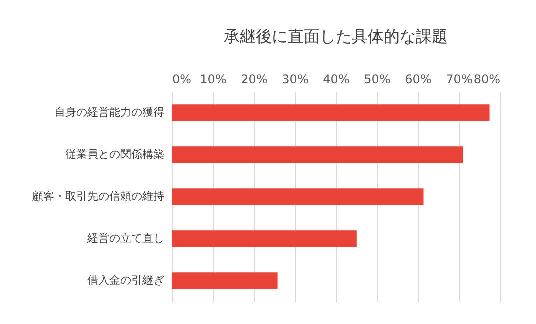 The image size is (536, 324). Describe the element at coordinates (336, 36) in the screenshot. I see `chart-title: 承継後に直面した具体的な課題` at that location.